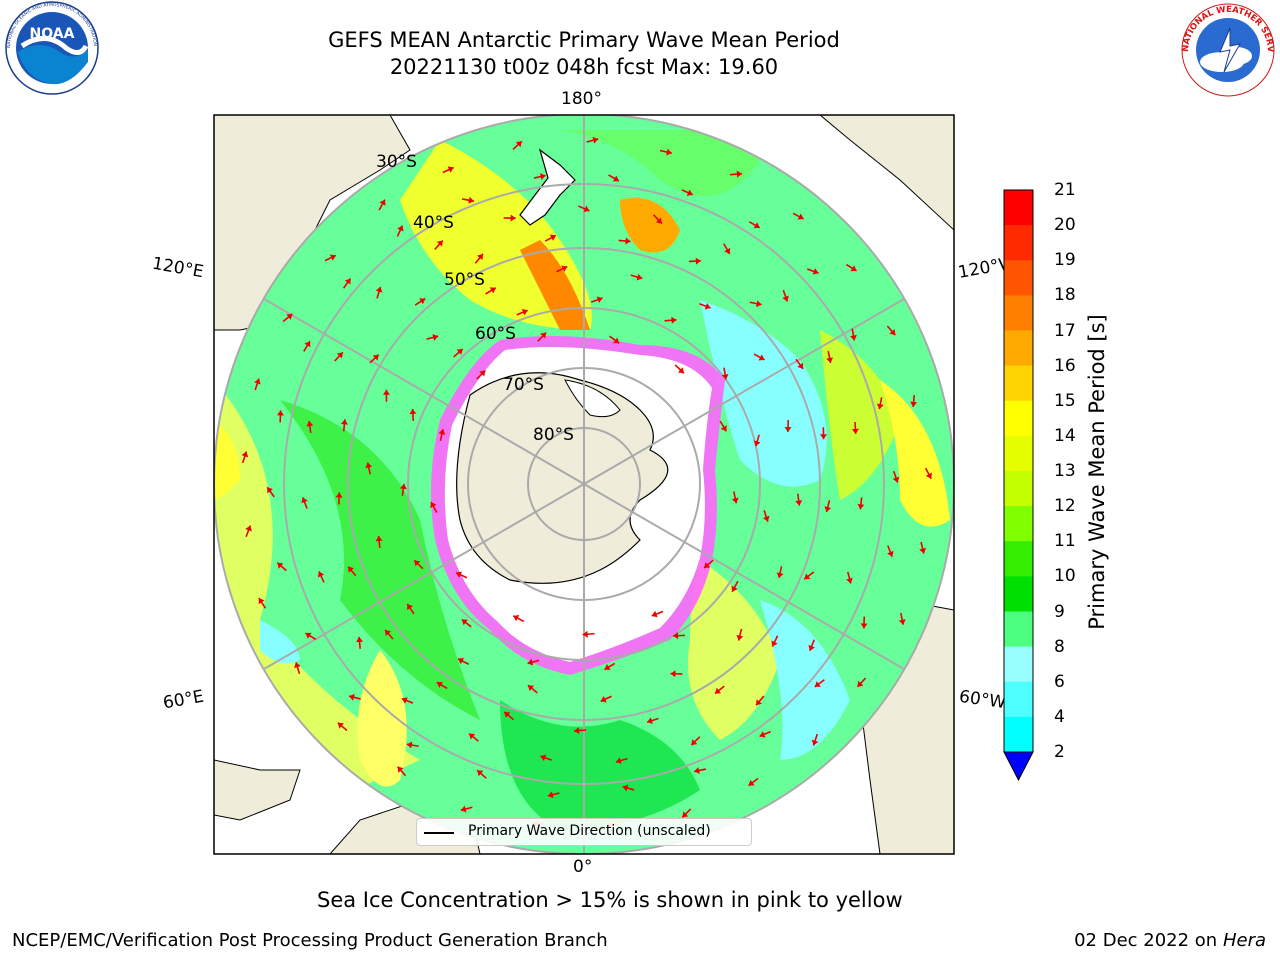 The width and height of the screenshot is (1280, 960). What do you see at coordinates (1059, 716) in the screenshot?
I see `colorbar-tick-label: 4` at bounding box center [1059, 716].